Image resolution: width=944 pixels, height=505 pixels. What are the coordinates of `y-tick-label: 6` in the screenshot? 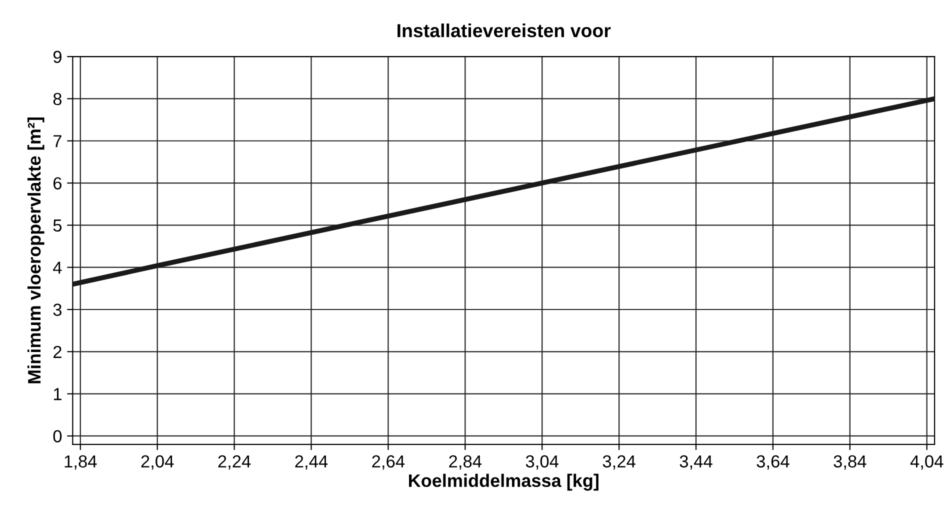 It's located at (58, 183).